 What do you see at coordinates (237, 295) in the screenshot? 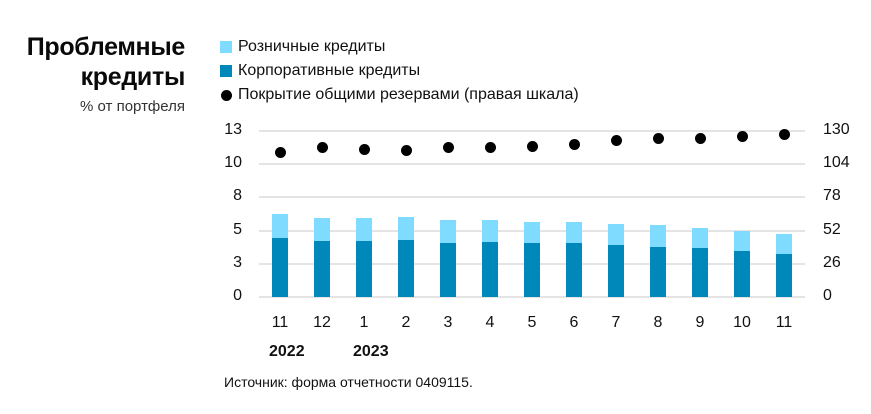
I see `y-tick-left: 0` at bounding box center [237, 295].